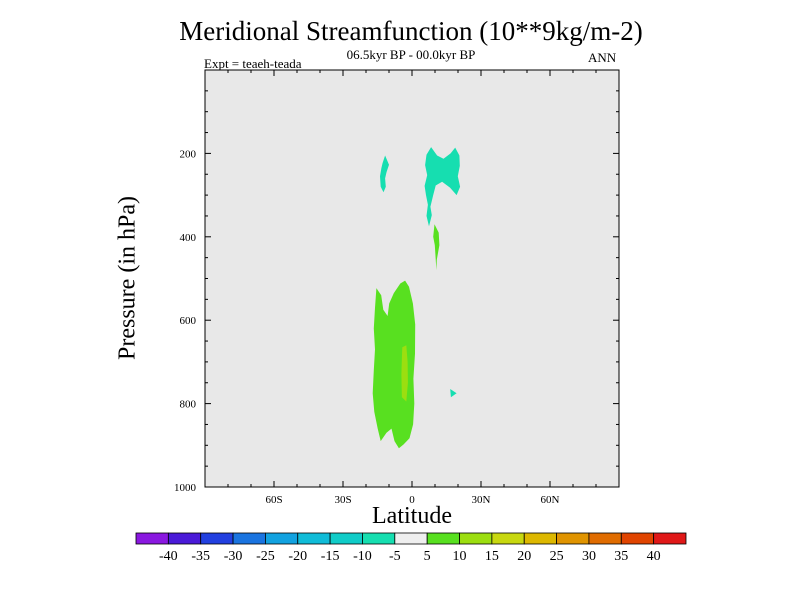 This screenshot has width=800, height=600. I want to click on x-tick-label: 30N, so click(481, 500).